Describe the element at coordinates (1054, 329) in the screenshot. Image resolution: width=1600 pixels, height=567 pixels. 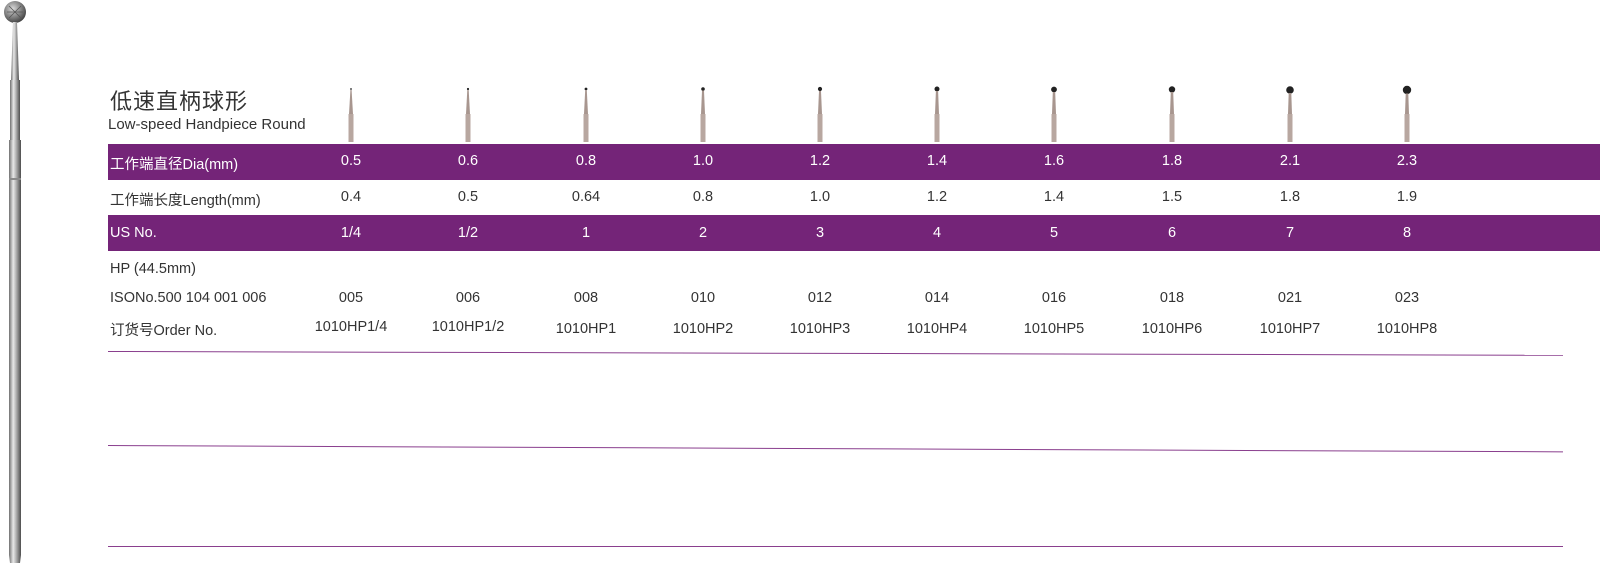
I see `order-number: 1010HP5` at that location.